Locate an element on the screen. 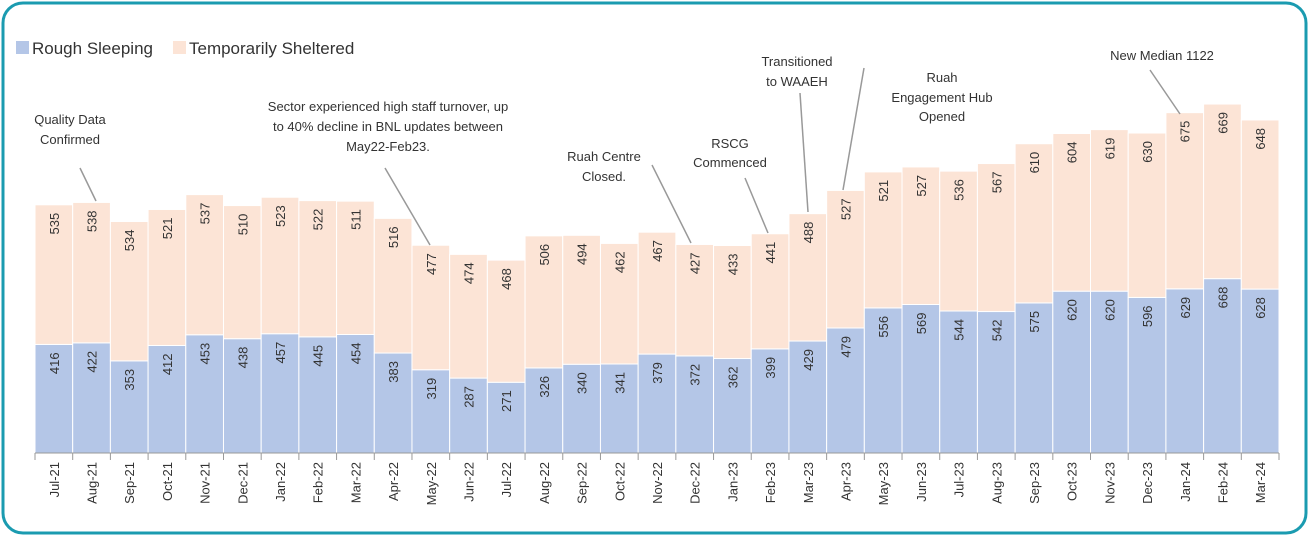 The height and width of the screenshot is (541, 1309). value-label: 521 is located at coordinates (167, 228).